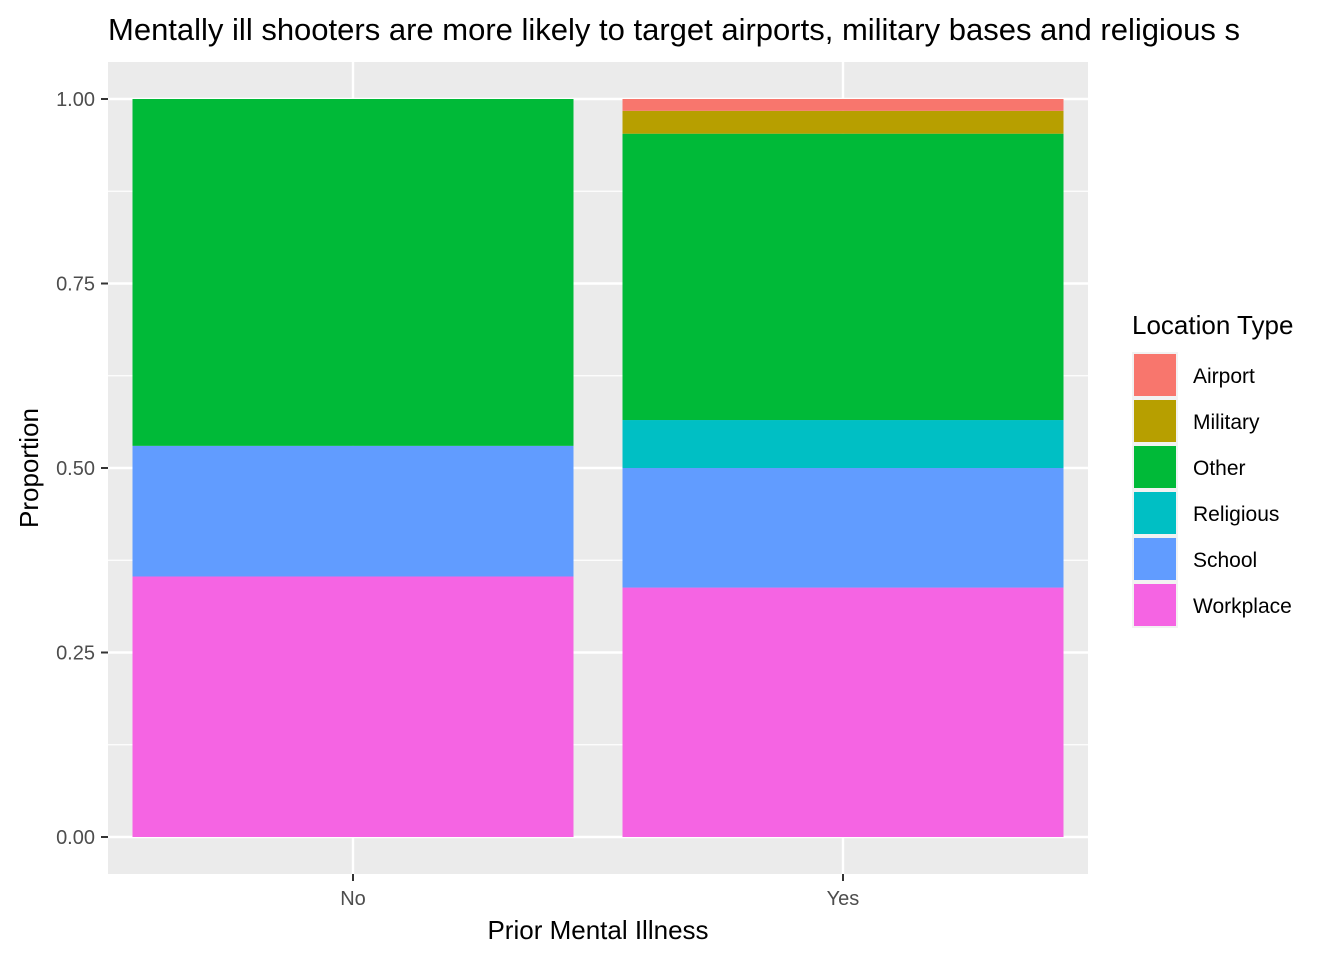 This screenshot has width=1344, height=960. Describe the element at coordinates (843, 105) in the screenshot. I see `bar-airport-yes` at that location.